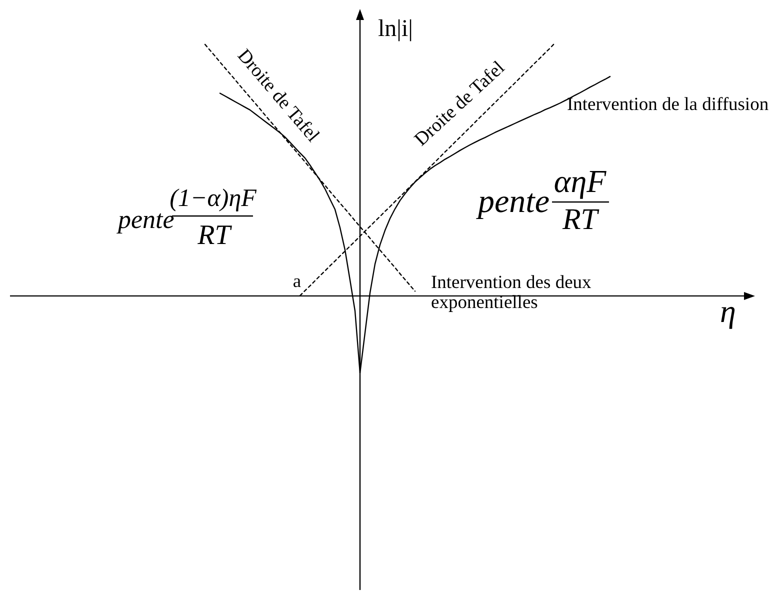 This screenshot has width=773, height=591. Describe the element at coordinates (395, 29) in the screenshot. I see `y-axis-title: ln|i|` at that location.